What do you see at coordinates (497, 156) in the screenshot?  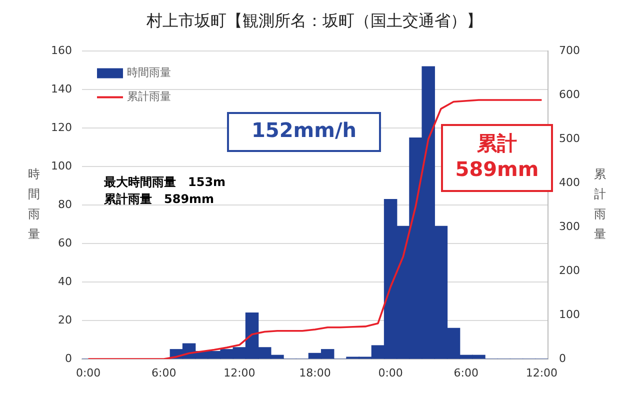 I see `annotation: 累計 589mm` at bounding box center [497, 156].